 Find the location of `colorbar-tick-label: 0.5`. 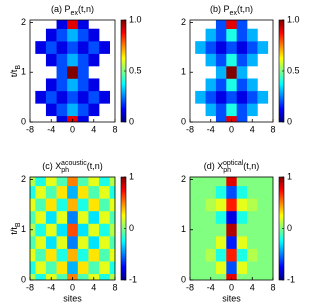

colorbar-tick-label: 0.5 is located at coordinates (135, 70).